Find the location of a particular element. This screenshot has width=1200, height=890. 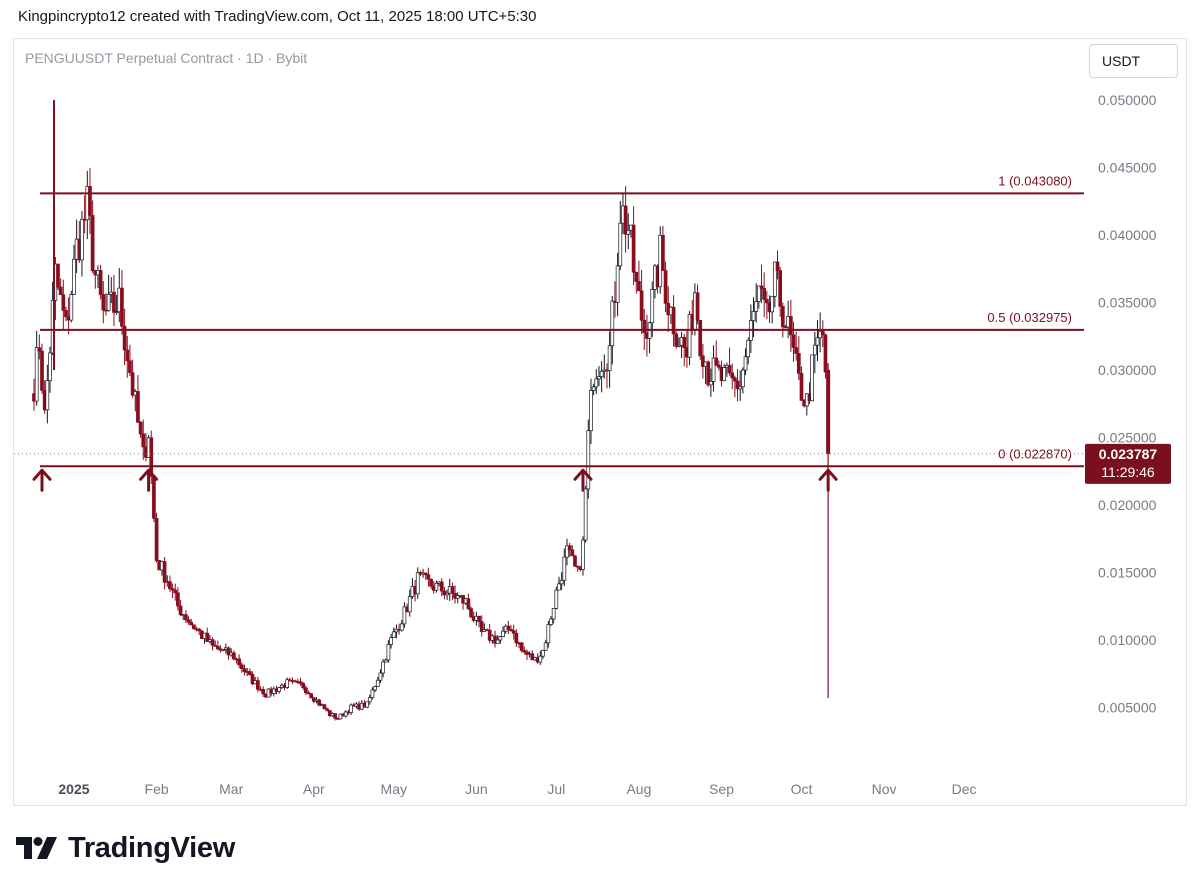

brand-name: TradingView is located at coordinates (151, 847).